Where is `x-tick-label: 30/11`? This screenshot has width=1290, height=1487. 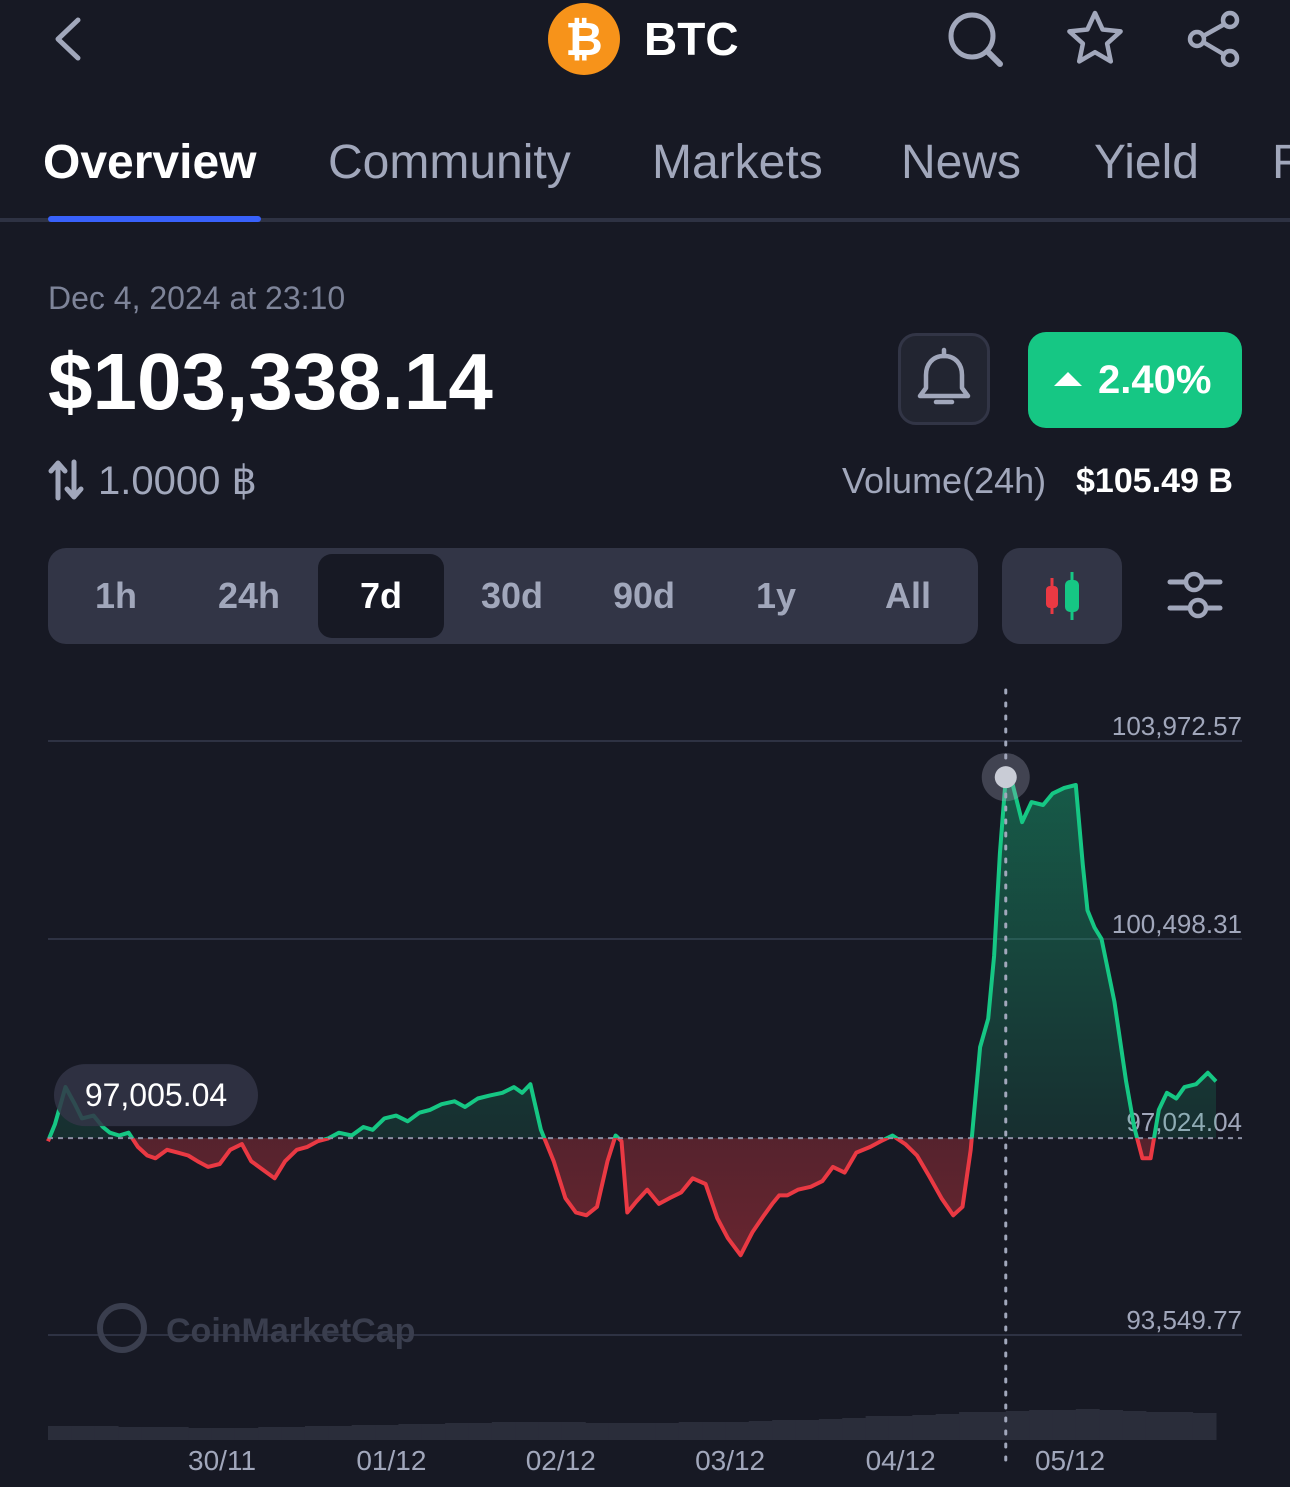
x-tick-label: 30/11 is located at coordinates (222, 1460).